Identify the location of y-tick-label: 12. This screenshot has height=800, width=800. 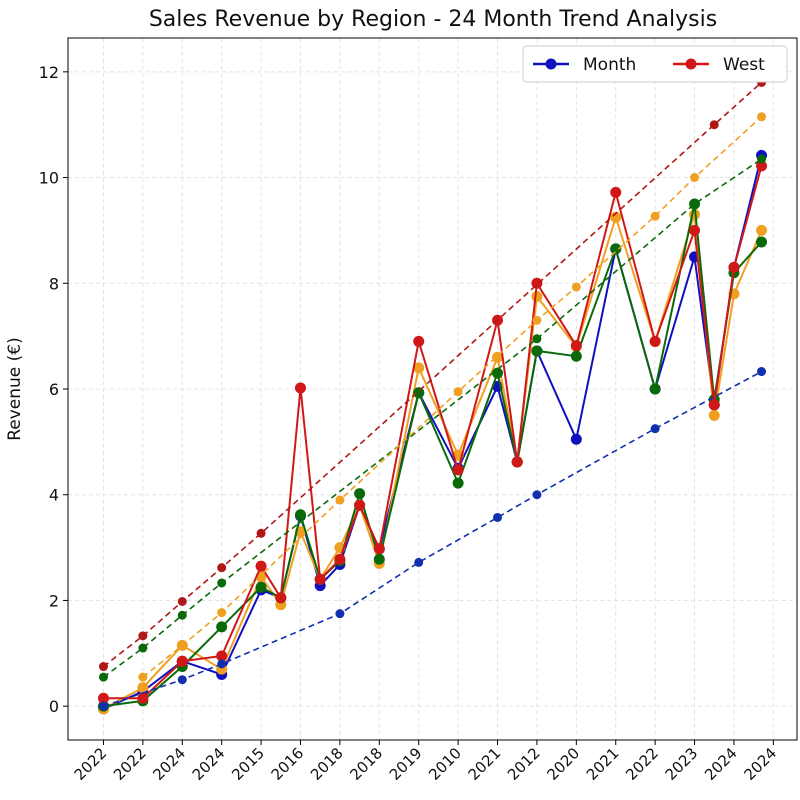
(49, 72).